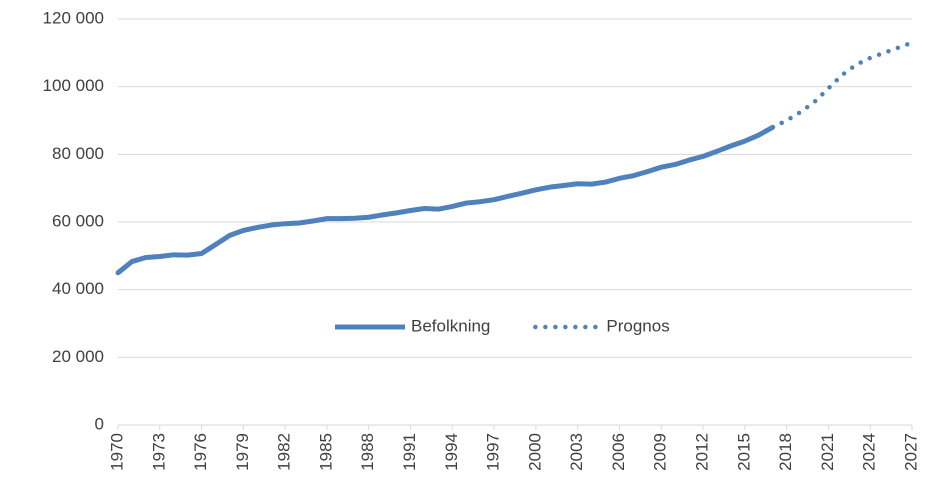 The image size is (926, 496). I want to click on x-tick-label: 2015, so click(743, 452).